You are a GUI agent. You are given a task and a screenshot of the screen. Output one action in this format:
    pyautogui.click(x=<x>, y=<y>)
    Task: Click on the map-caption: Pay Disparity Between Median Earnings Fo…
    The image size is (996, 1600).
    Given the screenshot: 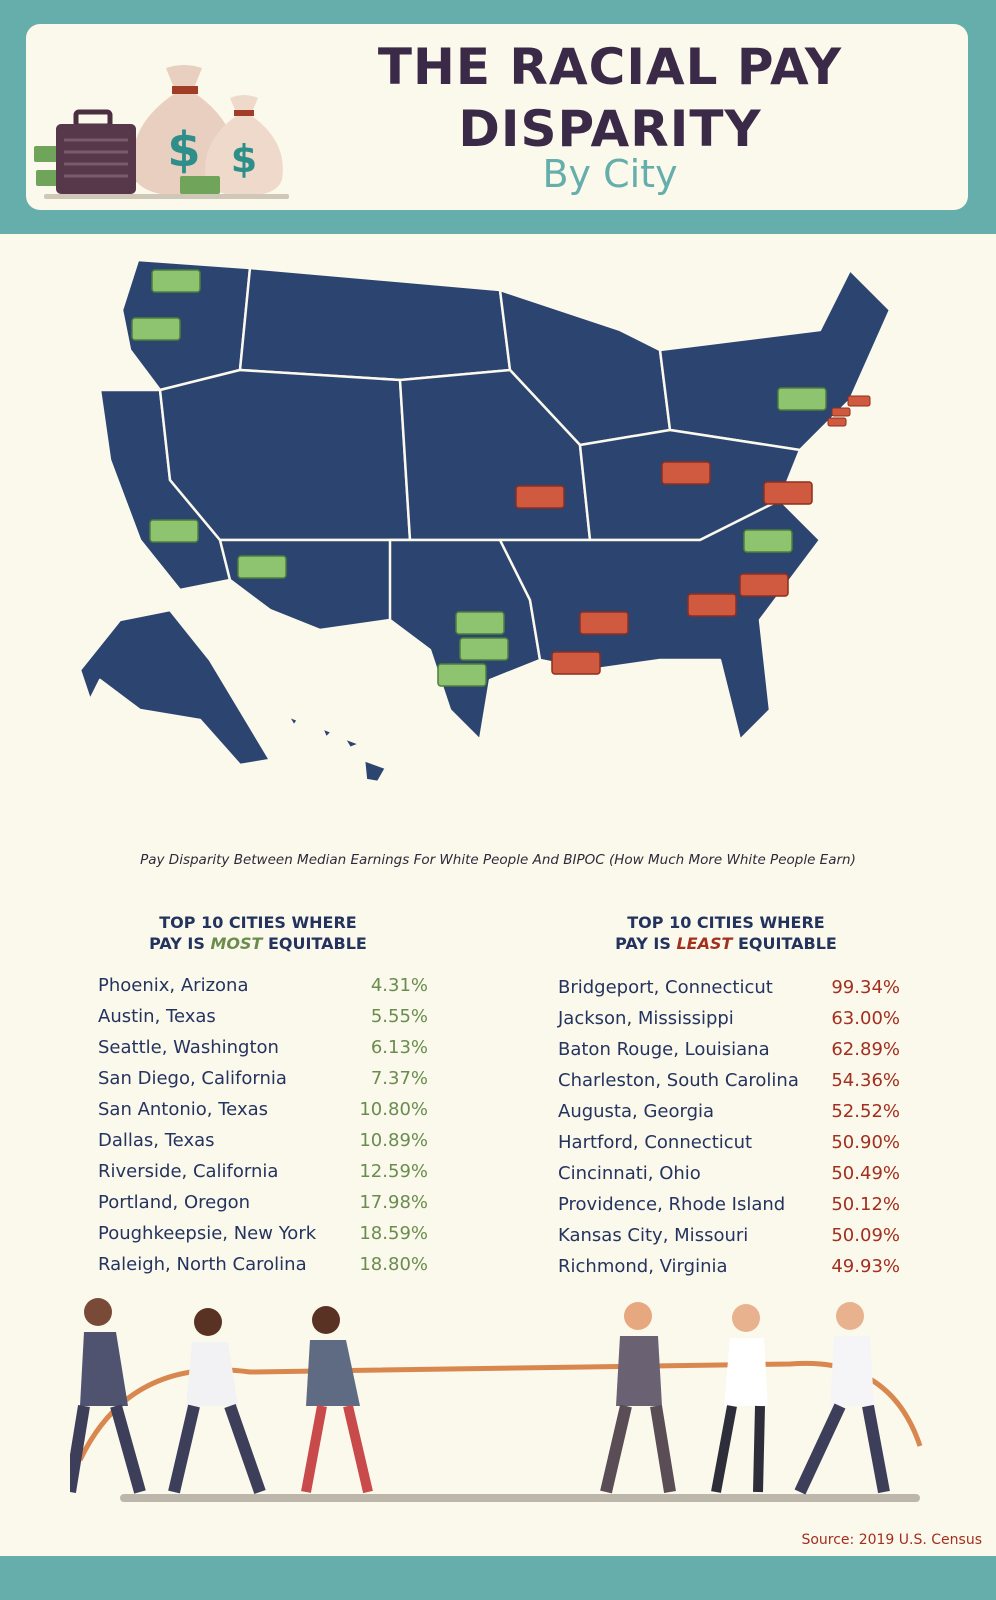 What is the action you would take?
    pyautogui.click(x=498, y=860)
    